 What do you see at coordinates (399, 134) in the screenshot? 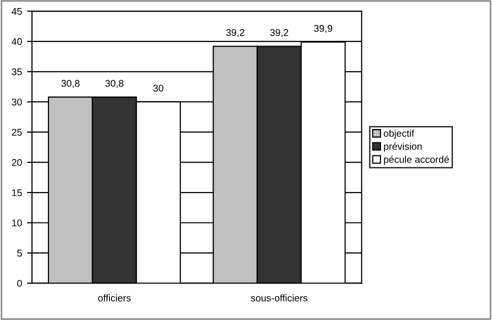
I see `legend-label: objectif` at bounding box center [399, 134].